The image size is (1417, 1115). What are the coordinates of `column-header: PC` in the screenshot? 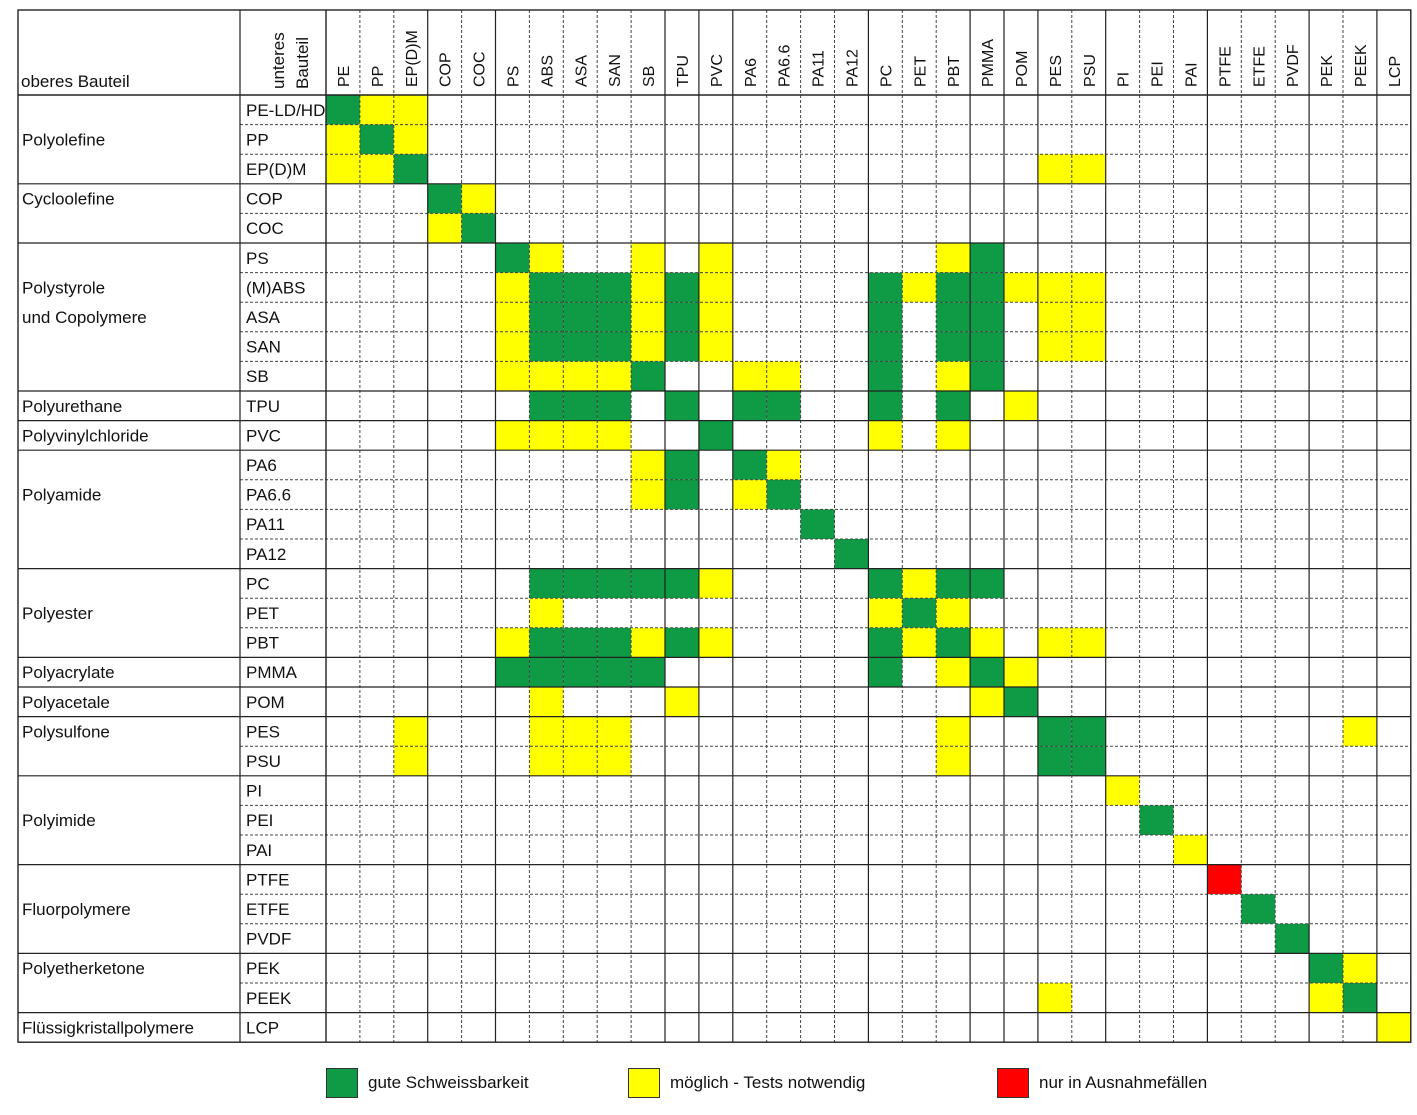 It's located at (886, 76).